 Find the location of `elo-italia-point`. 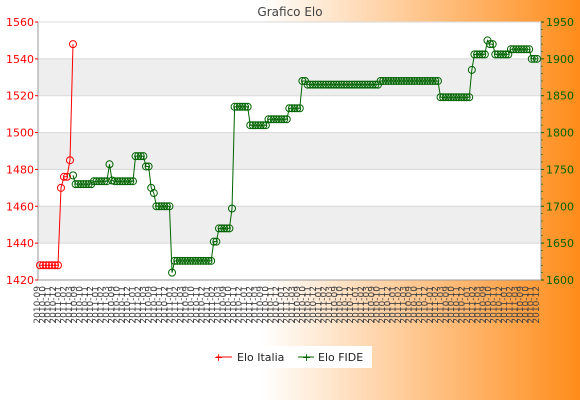

elo-italia-point is located at coordinates (67, 176).